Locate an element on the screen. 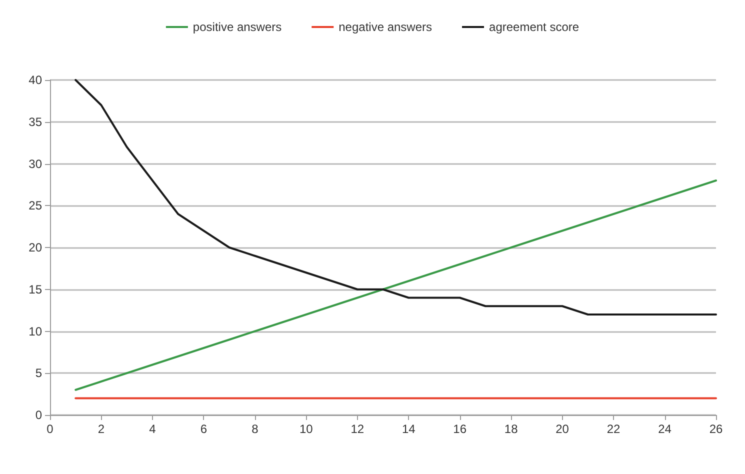 The height and width of the screenshot is (474, 745). x-tick-label: 26 is located at coordinates (716, 429).